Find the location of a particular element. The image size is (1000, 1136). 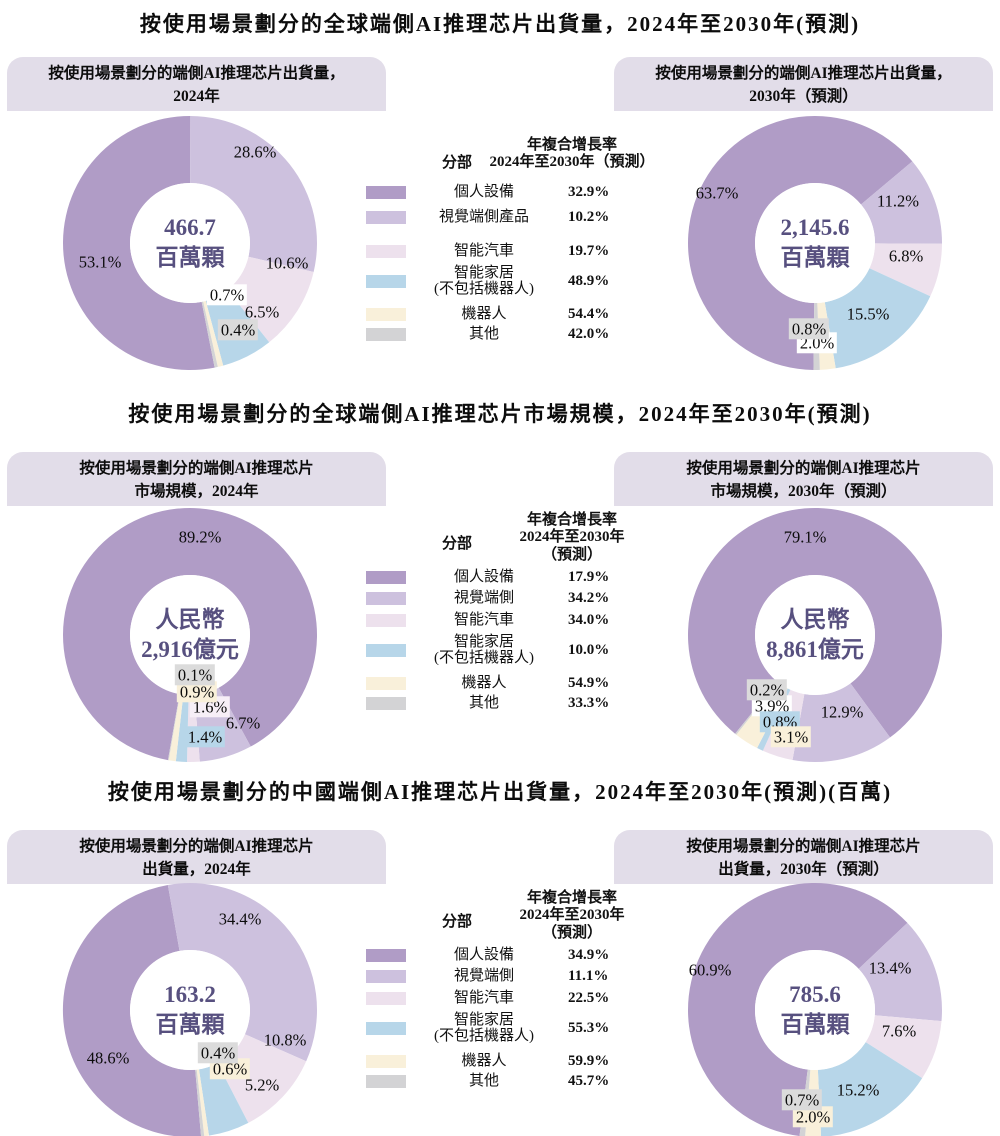

legend-item-smart-vehicles: 智能汽車 19.7% is located at coordinates (505, 251).